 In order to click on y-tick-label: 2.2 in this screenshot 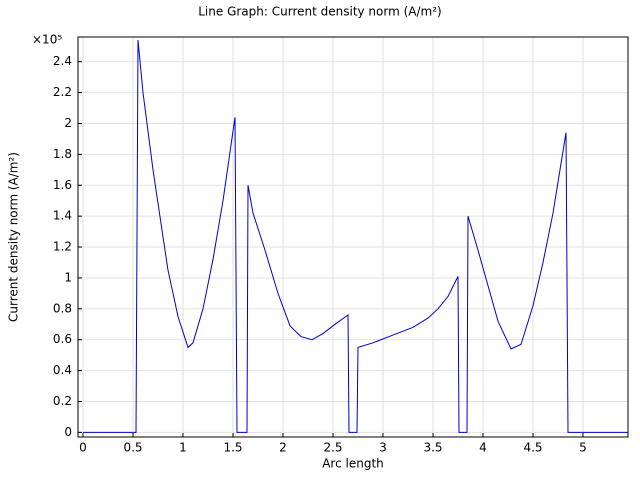, I will do `click(62, 92)`.